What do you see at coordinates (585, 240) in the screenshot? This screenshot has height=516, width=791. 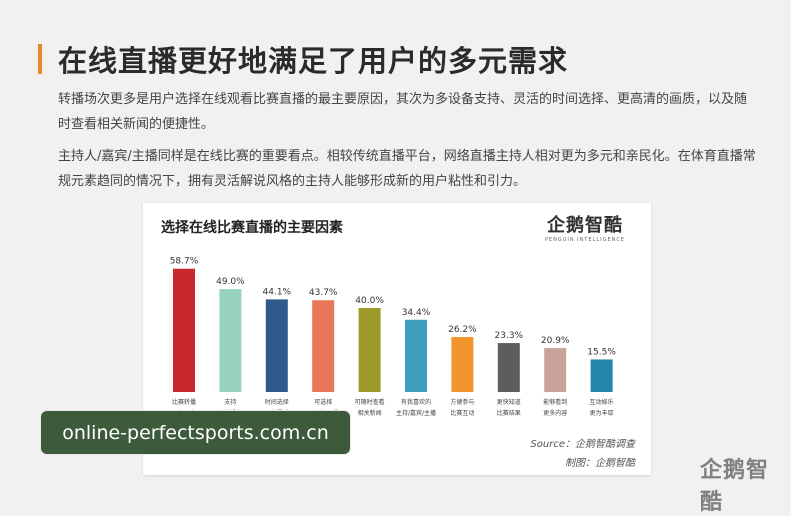 I see `brand-subtitle: PENGUIN INTELLIGENCE` at bounding box center [585, 240].